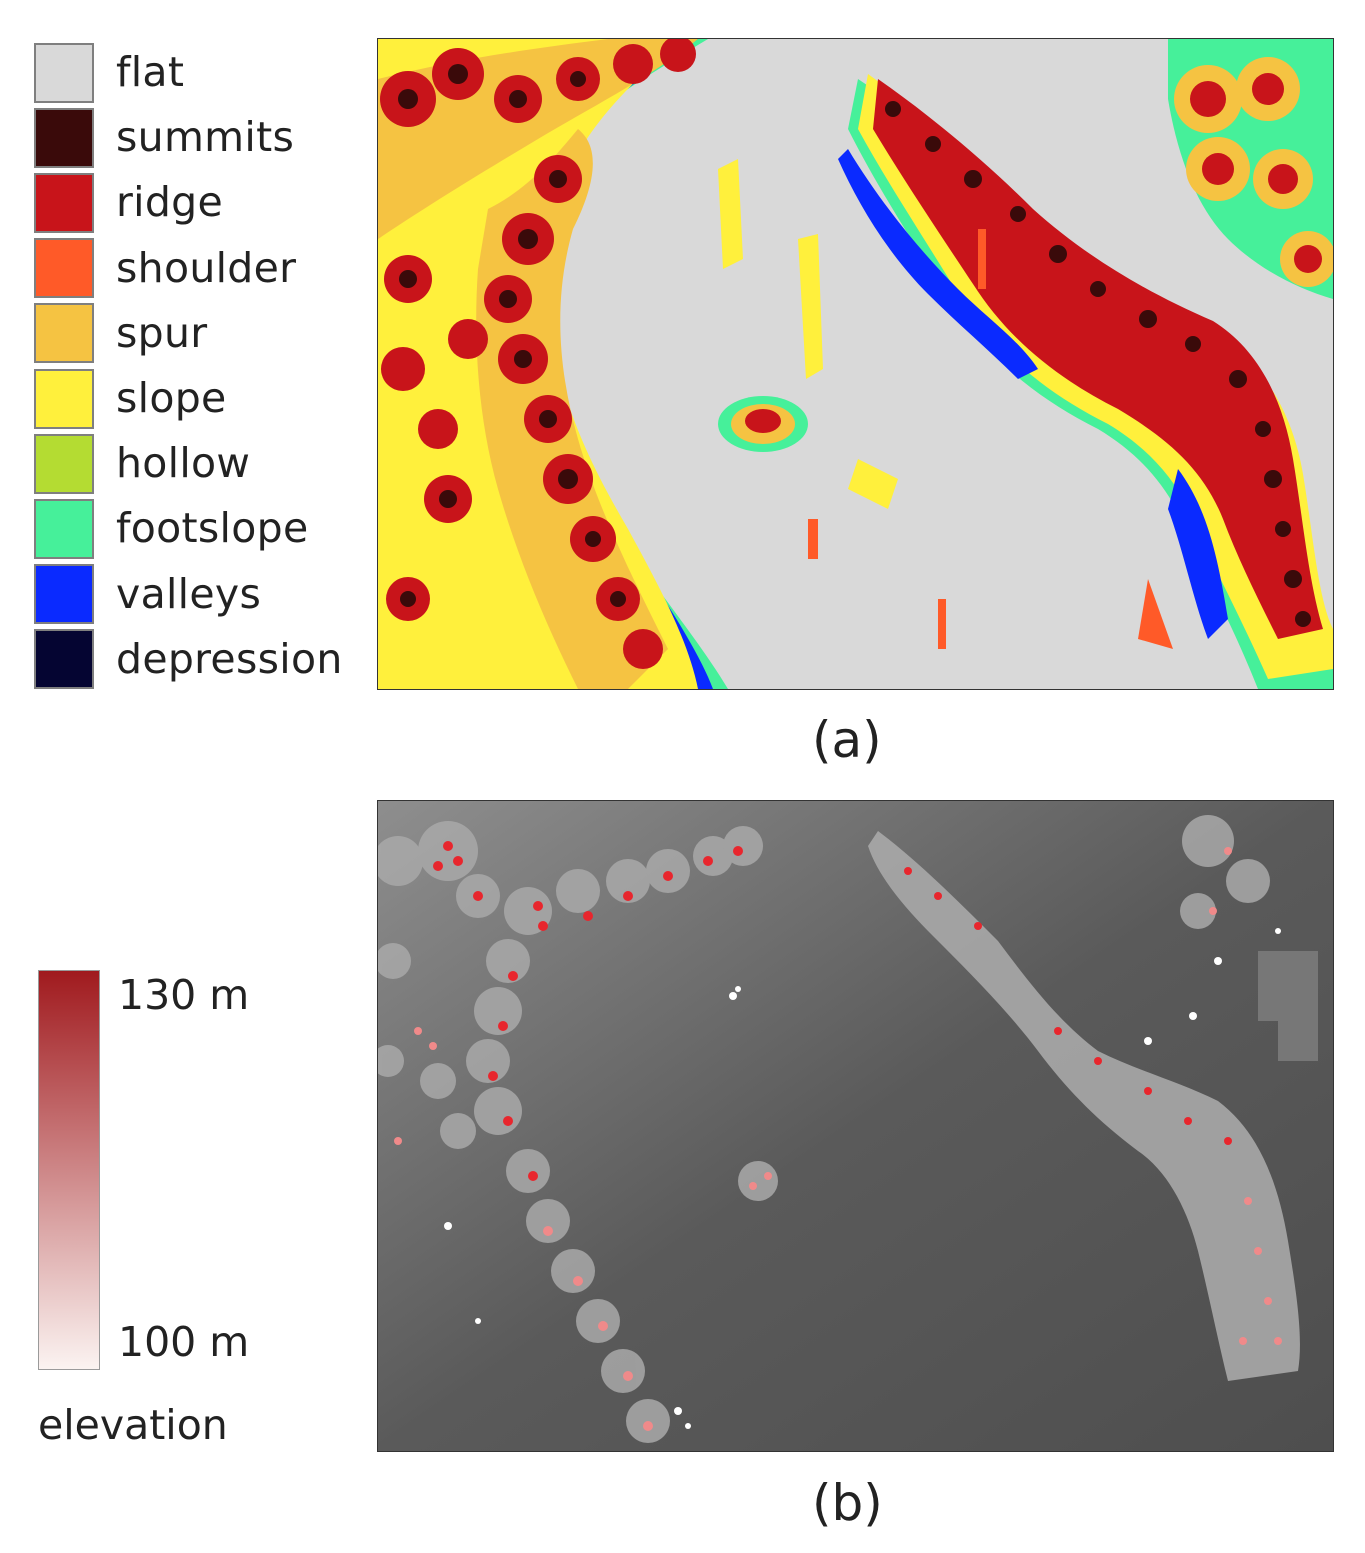  What do you see at coordinates (184, 1342) in the screenshot?
I see `colorbar-min-label: 100 m` at bounding box center [184, 1342].